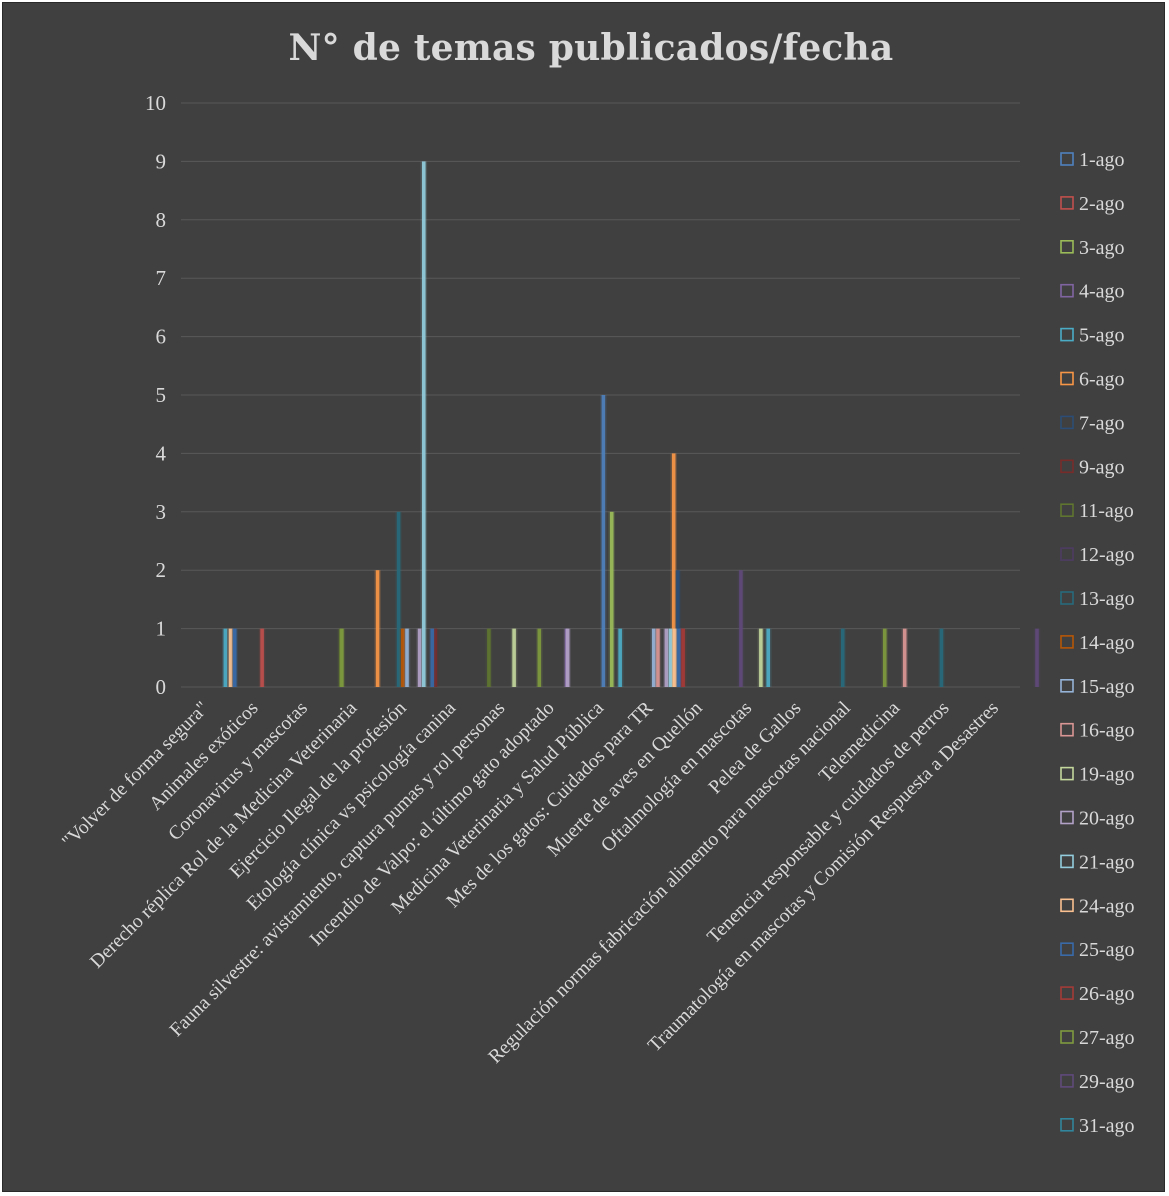  What do you see at coordinates (1107, 599) in the screenshot?
I see `legend-label: 13-ago` at bounding box center [1107, 599].